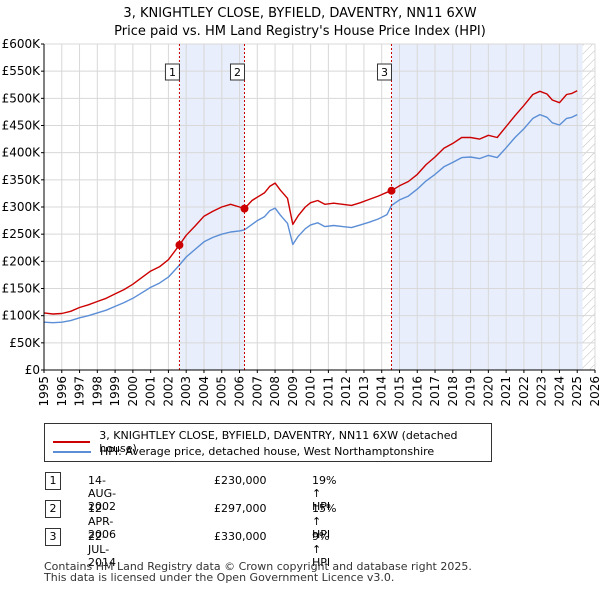 This screenshot has width=600, height=590. Describe the element at coordinates (133, 391) in the screenshot. I see `x-tick-label: 2000` at that location.